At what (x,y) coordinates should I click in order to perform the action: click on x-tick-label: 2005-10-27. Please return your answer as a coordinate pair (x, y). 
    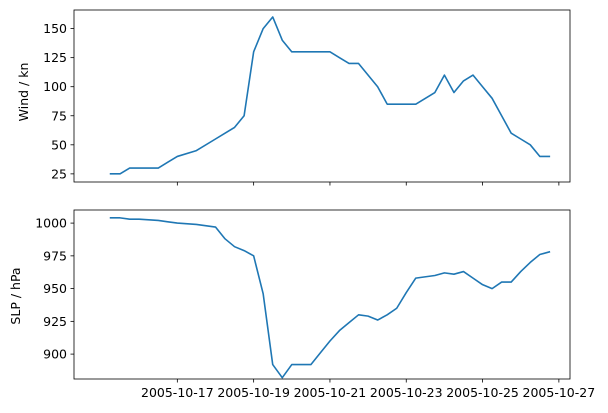
    Looking at the image, I should click on (559, 392).